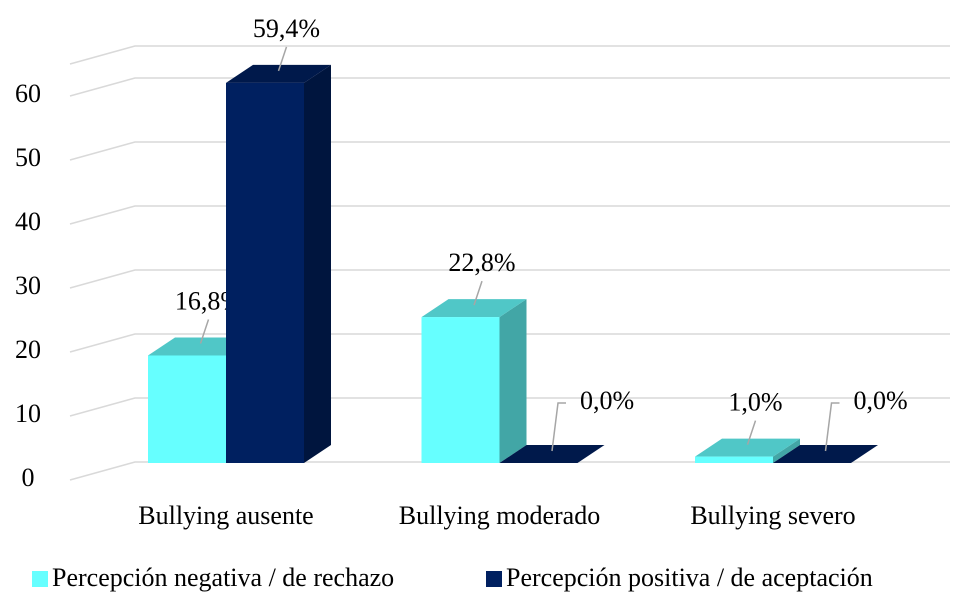  I want to click on x-tick-label: Bullying severo, so click(772, 515).